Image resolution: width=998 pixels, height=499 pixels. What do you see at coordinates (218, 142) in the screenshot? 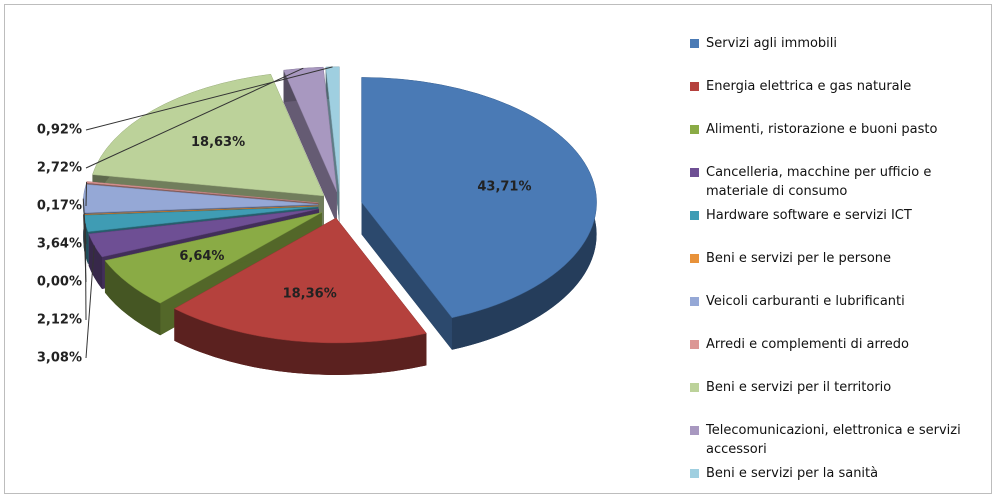
I see `data-label: 18,63%` at bounding box center [218, 142].